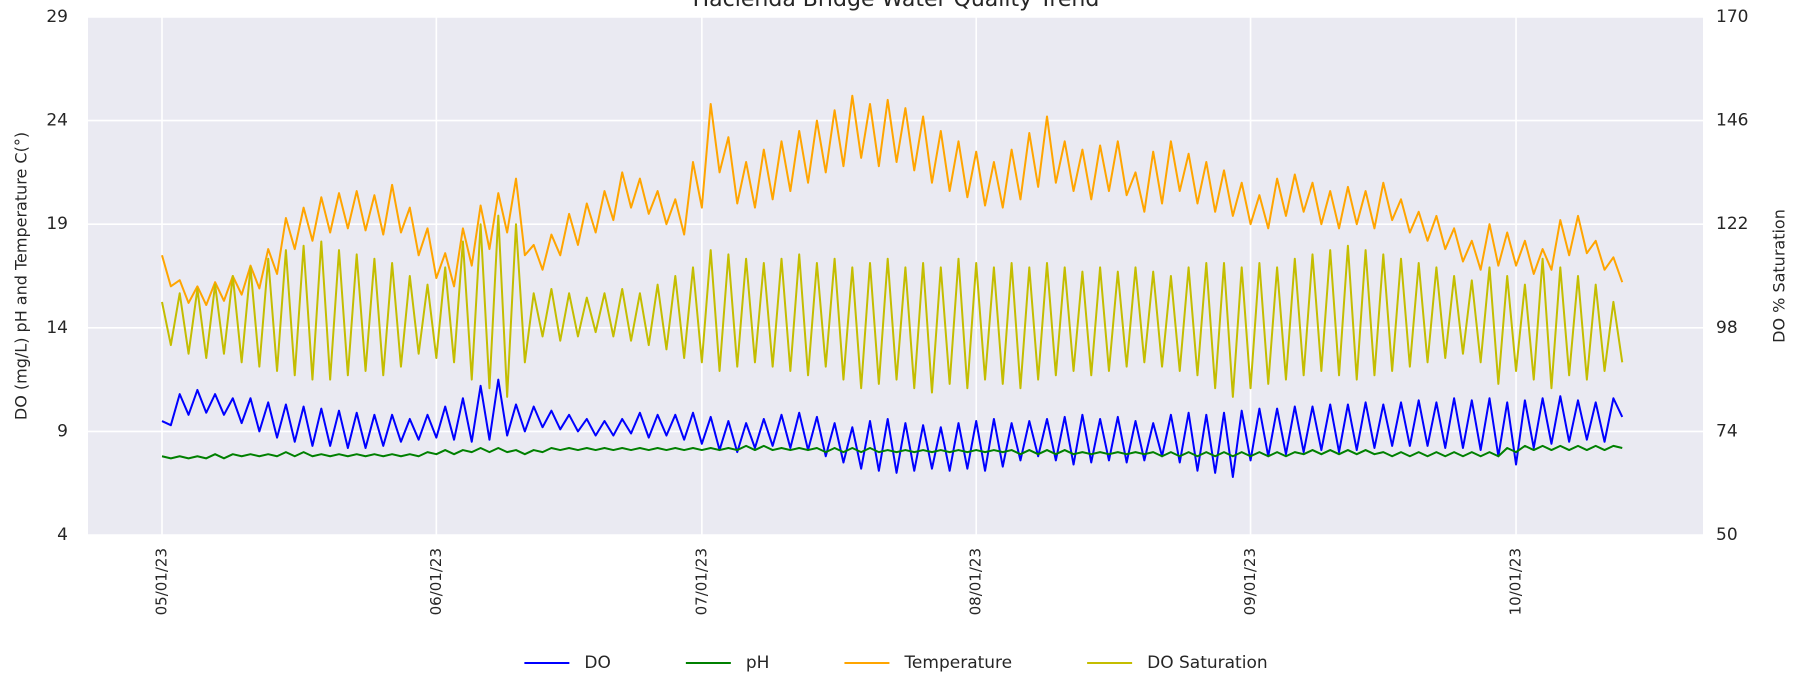 This screenshot has height=679, width=1806. What do you see at coordinates (1732, 224) in the screenshot?
I see `y2-tick-label: 122` at bounding box center [1732, 224].